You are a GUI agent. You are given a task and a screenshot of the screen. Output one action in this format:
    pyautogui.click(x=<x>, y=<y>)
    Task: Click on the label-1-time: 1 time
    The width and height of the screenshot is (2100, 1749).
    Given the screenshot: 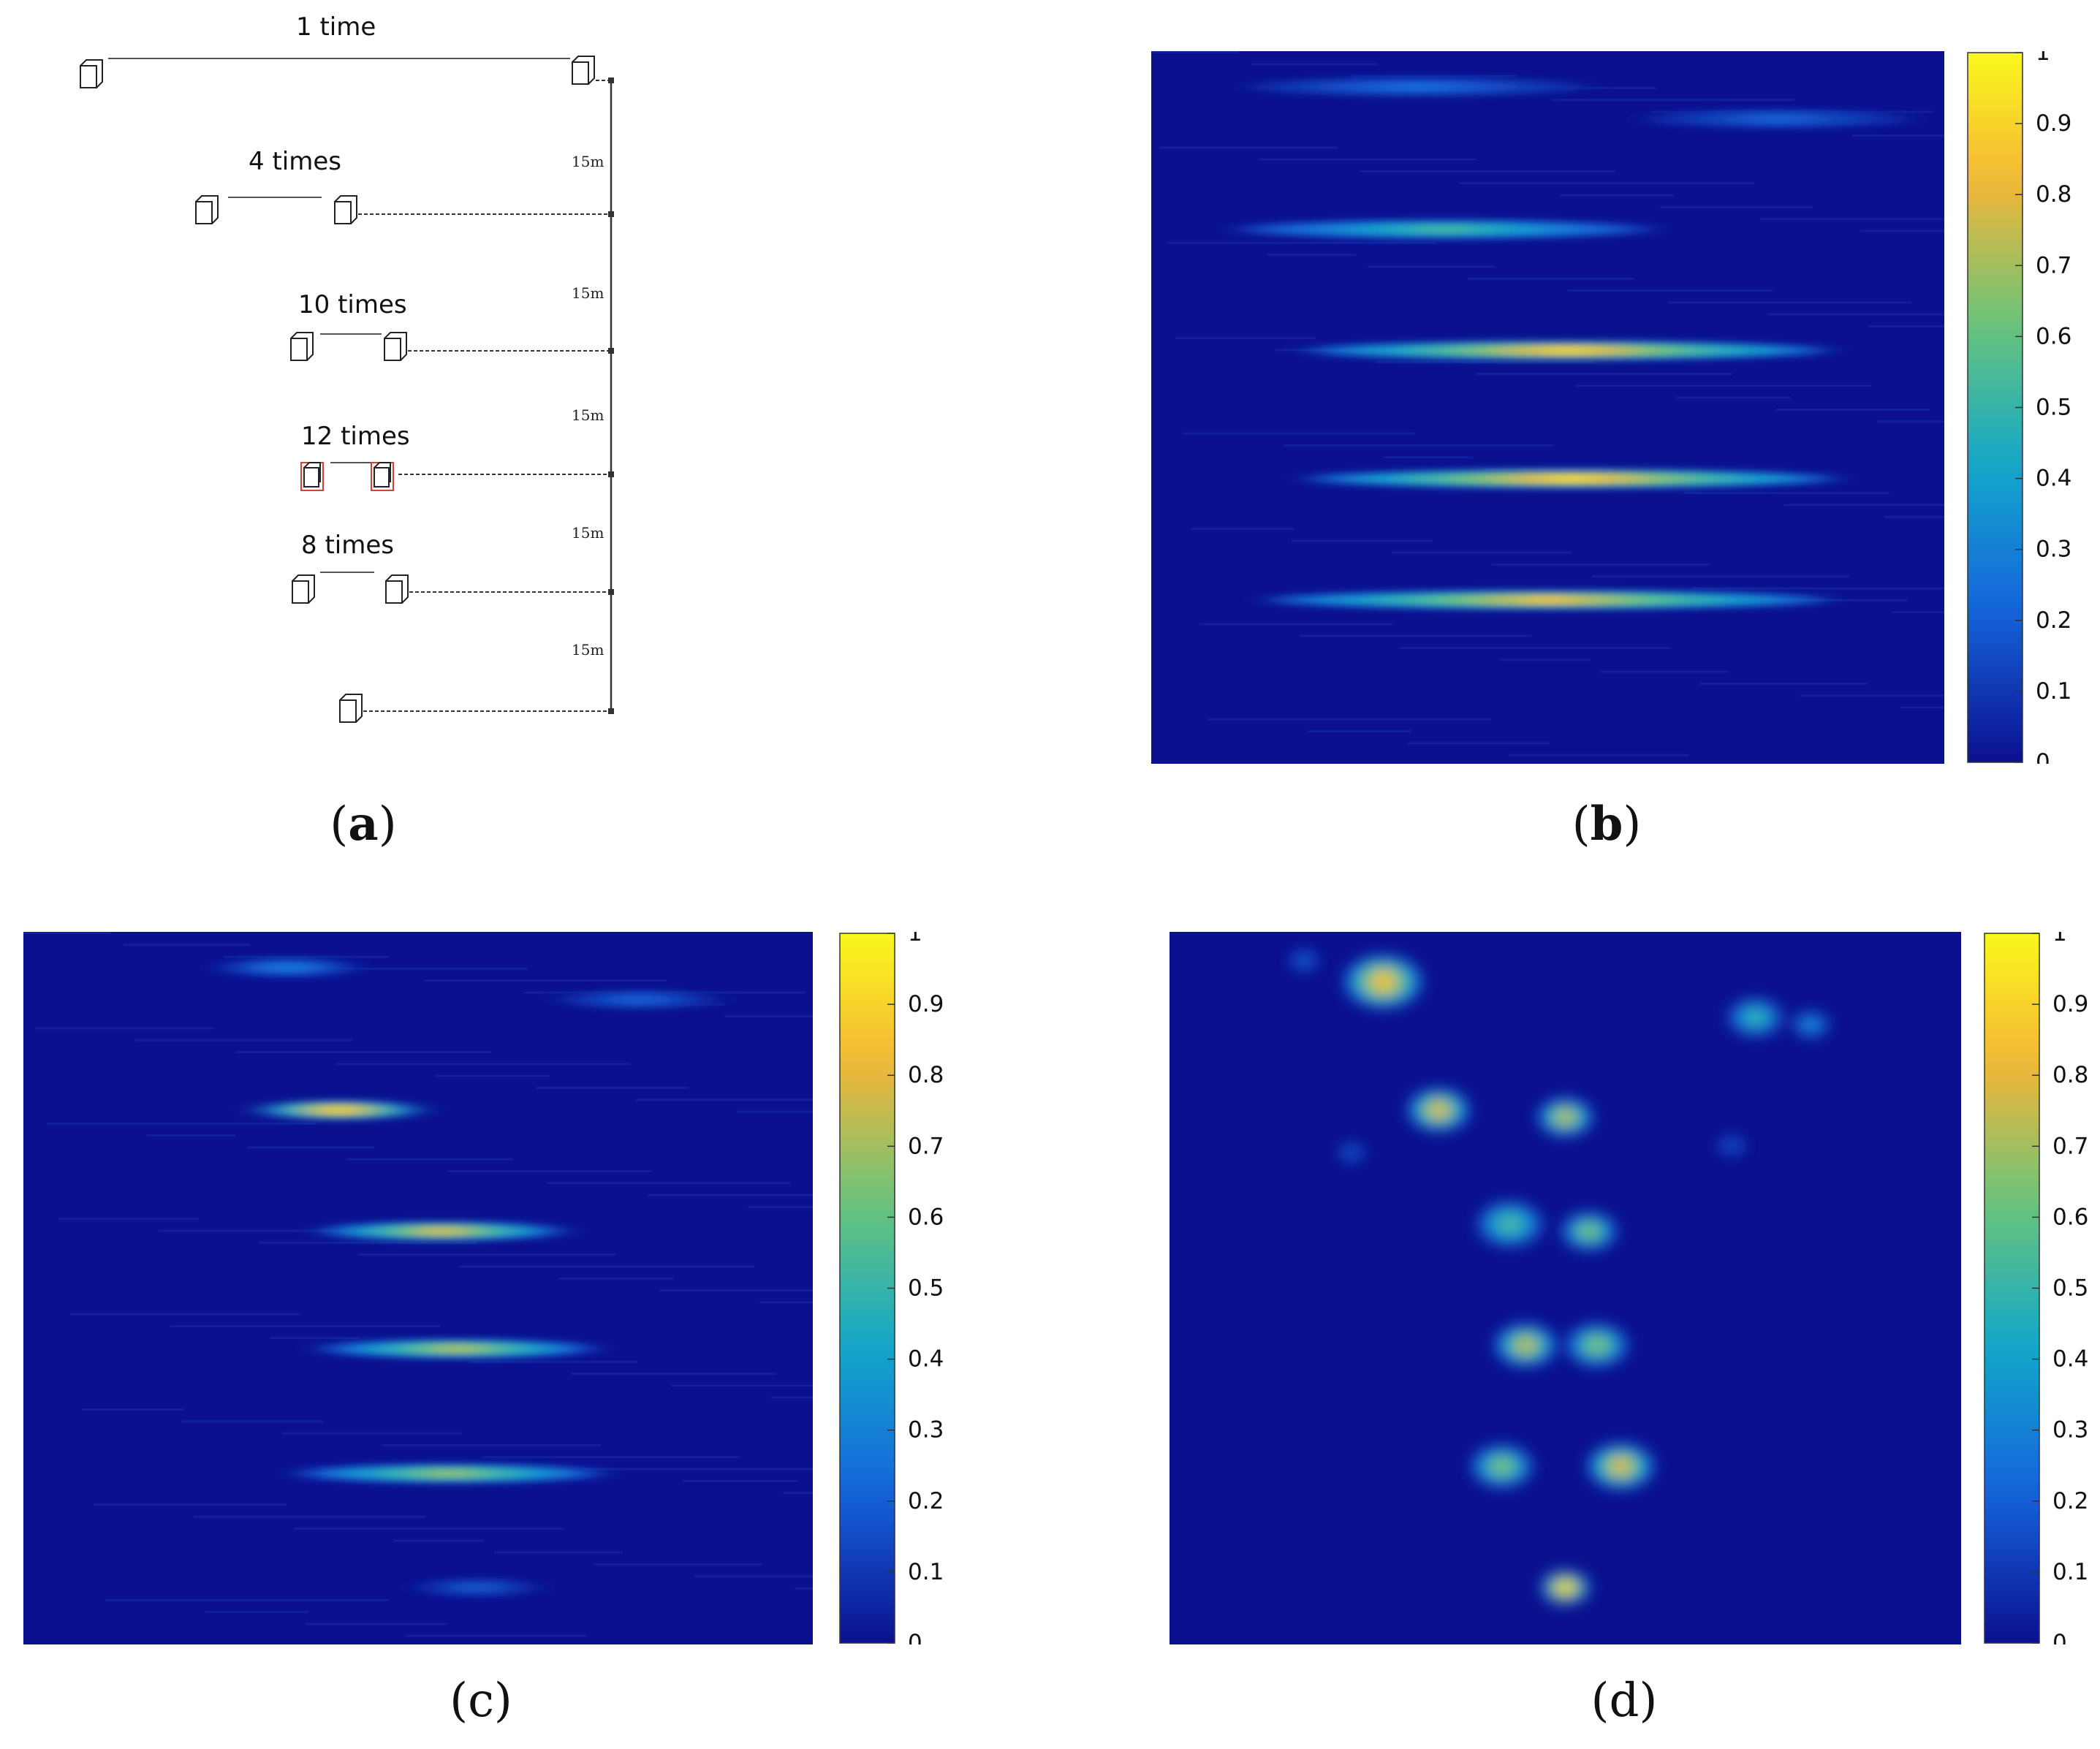 What is the action you would take?
    pyautogui.click(x=336, y=27)
    